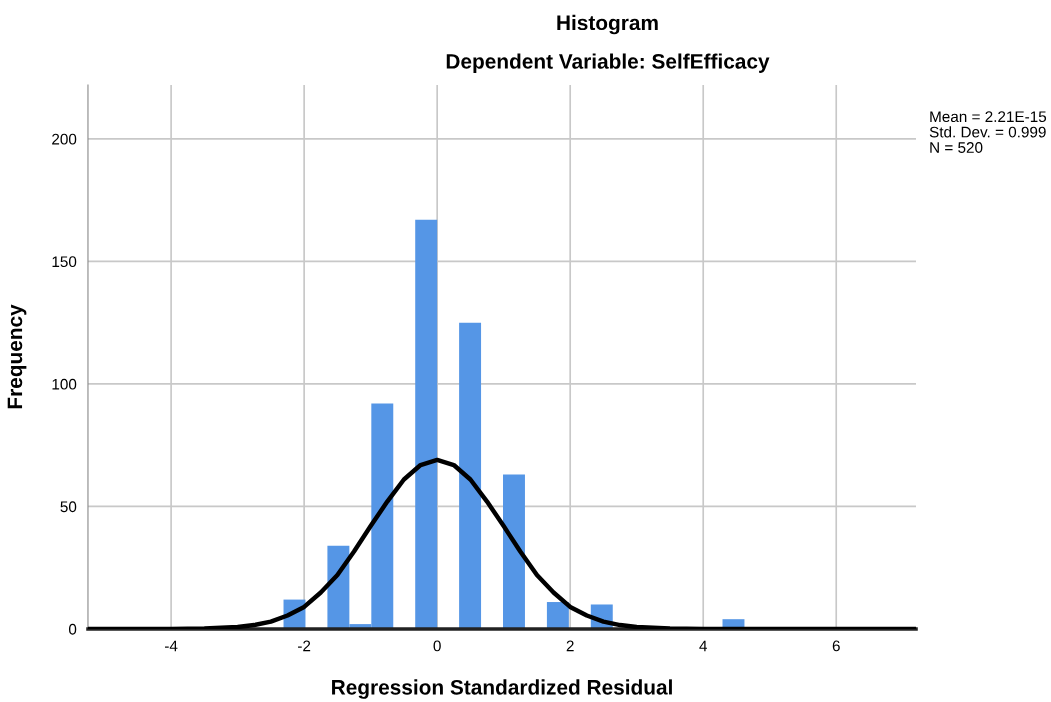 The image size is (1051, 702). Describe the element at coordinates (68, 507) in the screenshot. I see `y-tick-label: 50` at that location.